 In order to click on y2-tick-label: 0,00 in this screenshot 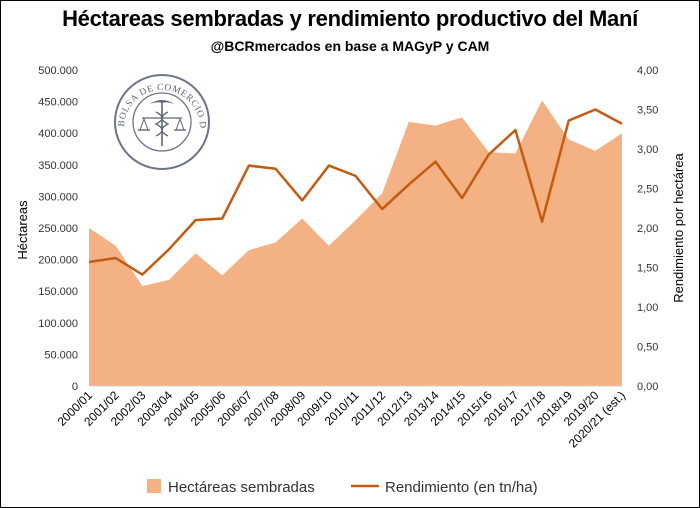, I will do `click(647, 387)`.